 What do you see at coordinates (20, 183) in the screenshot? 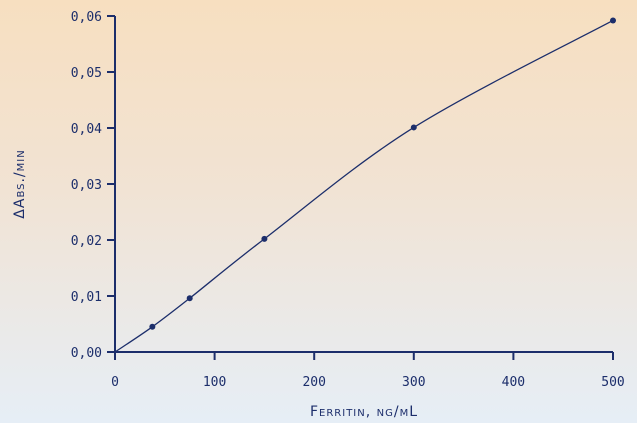
I see `y-axis-title: ΔAbs./min` at bounding box center [20, 183].